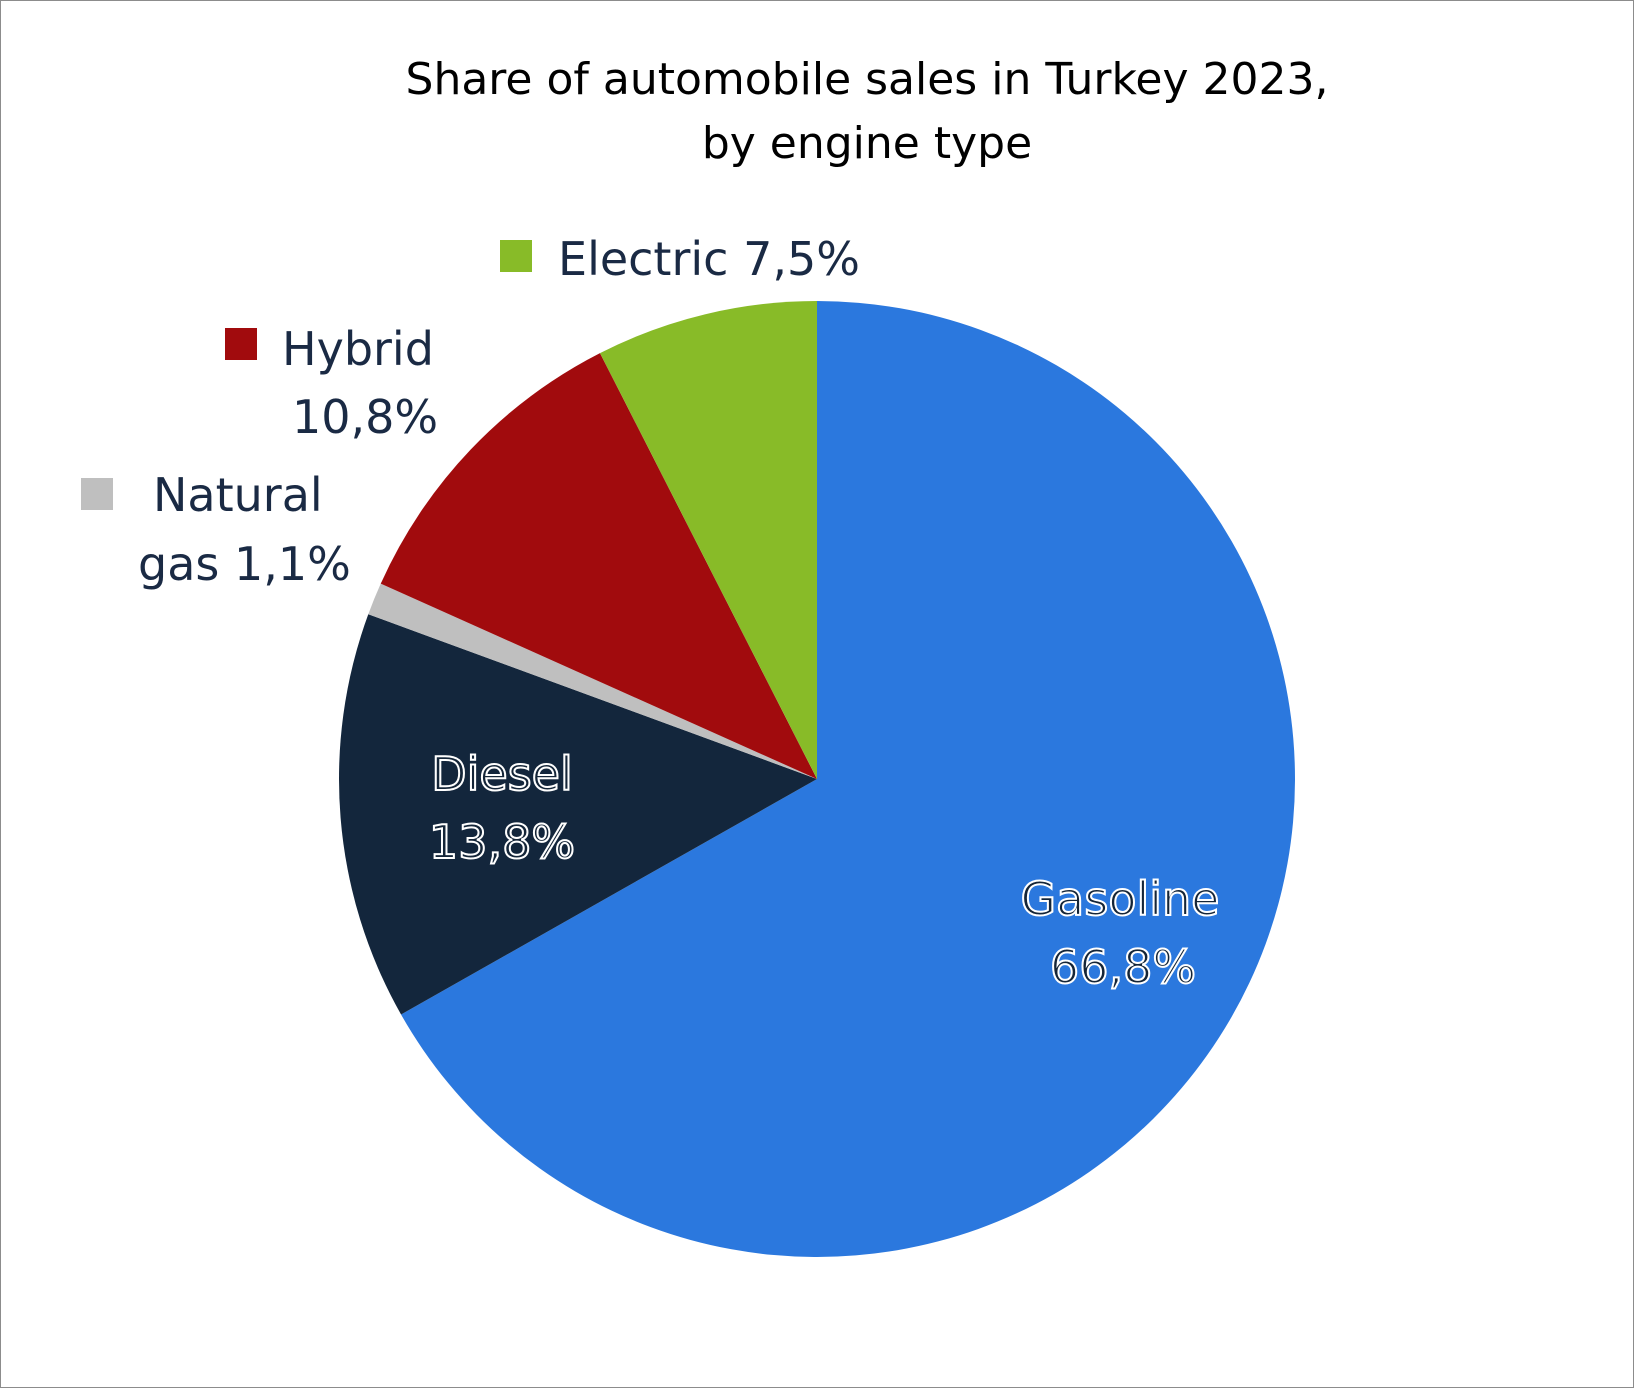 Image resolution: width=1634 pixels, height=1388 pixels. Describe the element at coordinates (358, 349) in the screenshot. I see `hybrid-name-label: Hybrid` at that location.